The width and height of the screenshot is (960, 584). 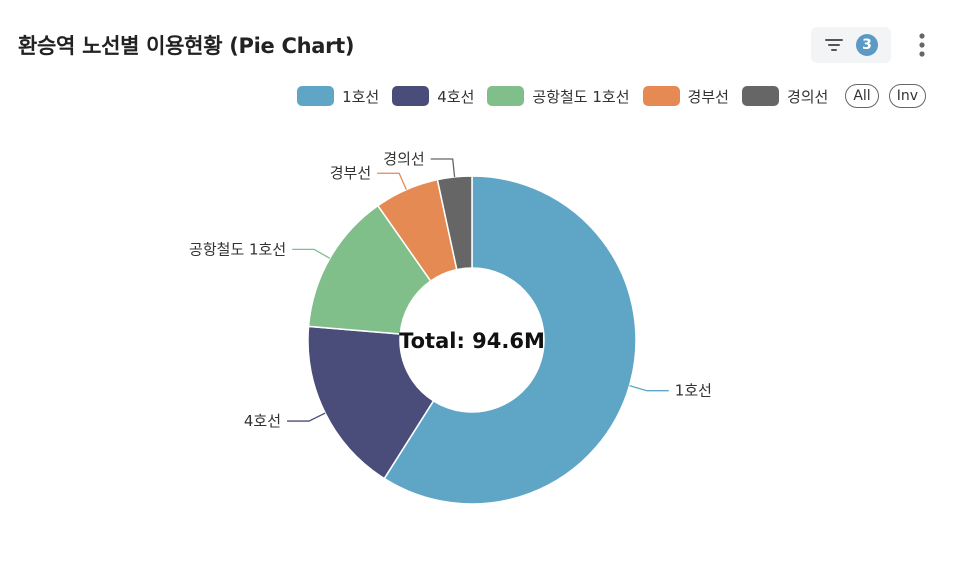 I want to click on legend-invert-button: Inv, so click(x=907, y=96).